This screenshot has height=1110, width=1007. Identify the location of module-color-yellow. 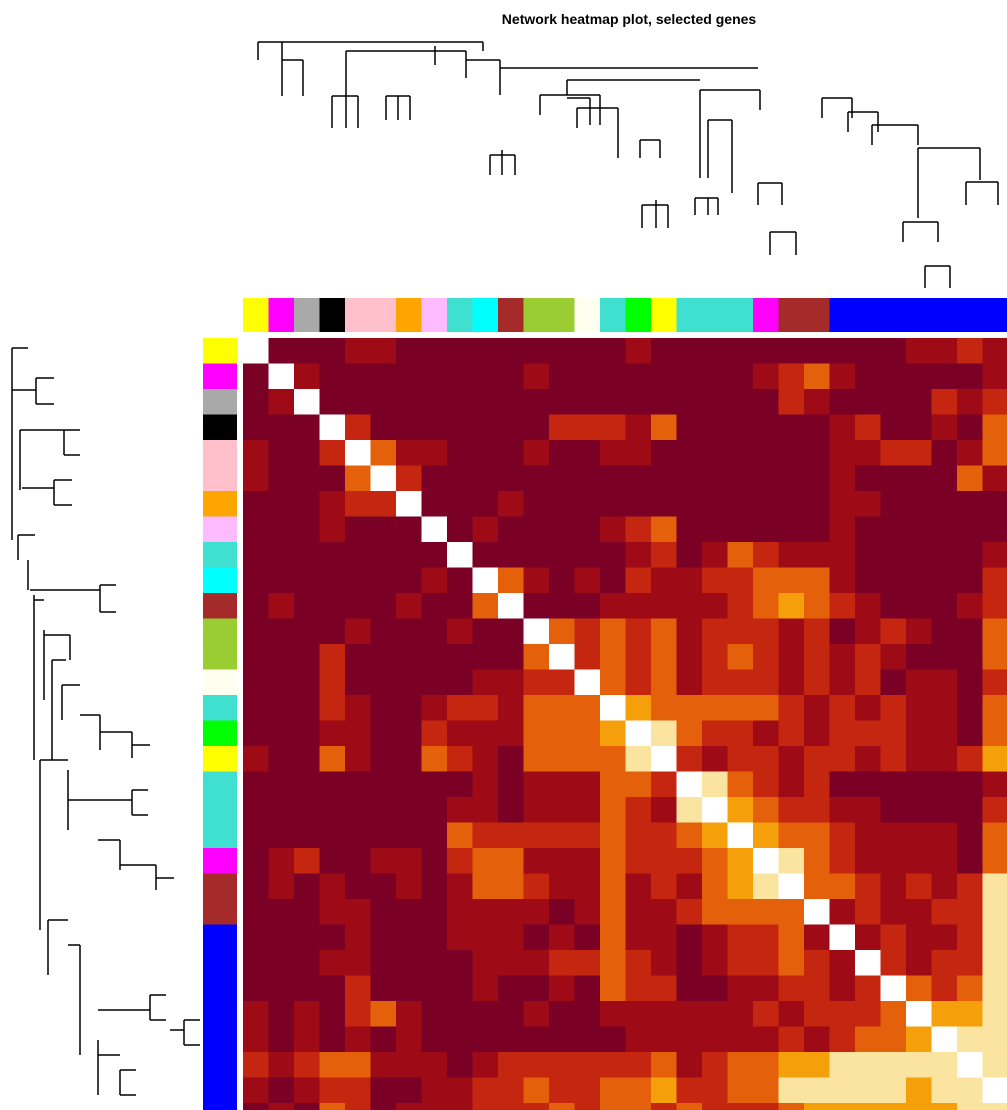
(664, 315).